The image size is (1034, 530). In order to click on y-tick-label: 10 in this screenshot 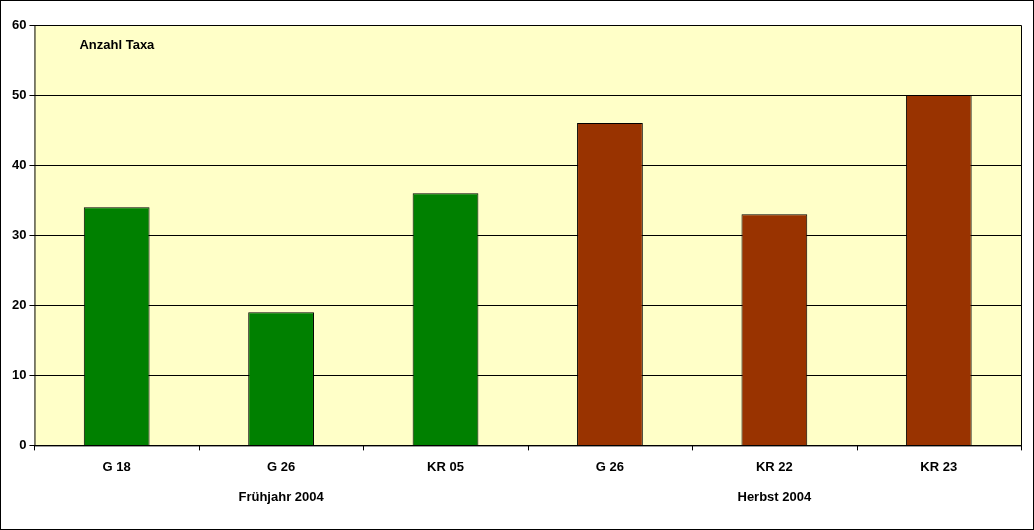, I will do `click(19, 374)`.